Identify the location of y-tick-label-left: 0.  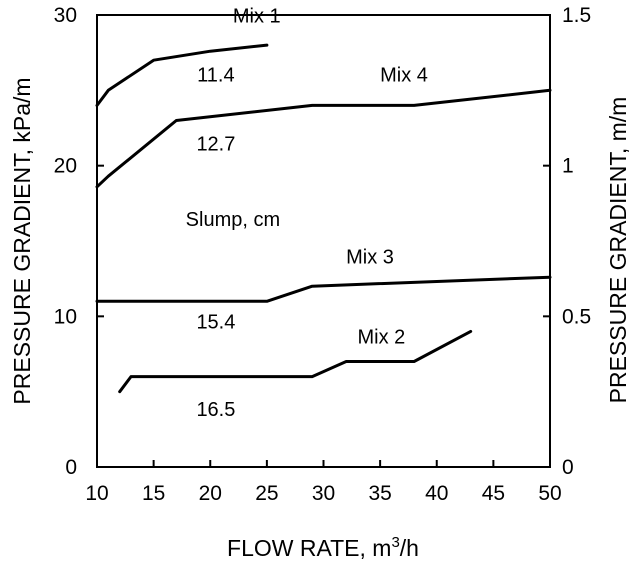
(71, 467).